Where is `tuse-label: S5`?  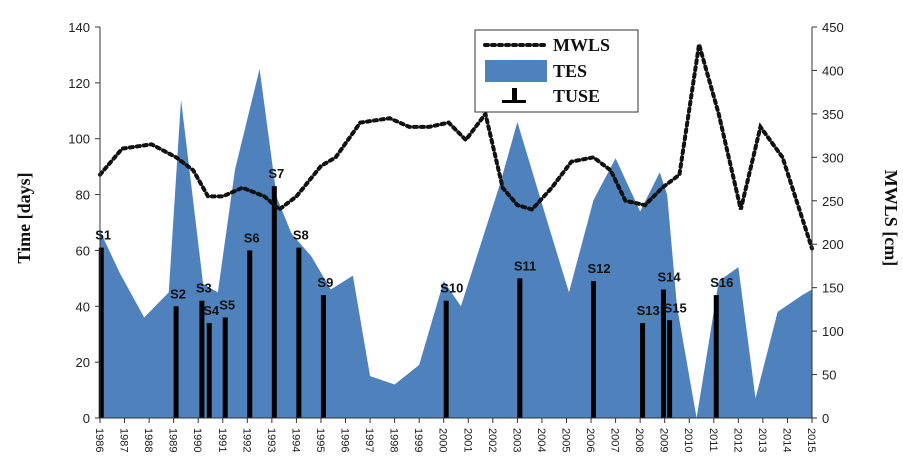
tuse-label: S5 is located at coordinates (227, 304).